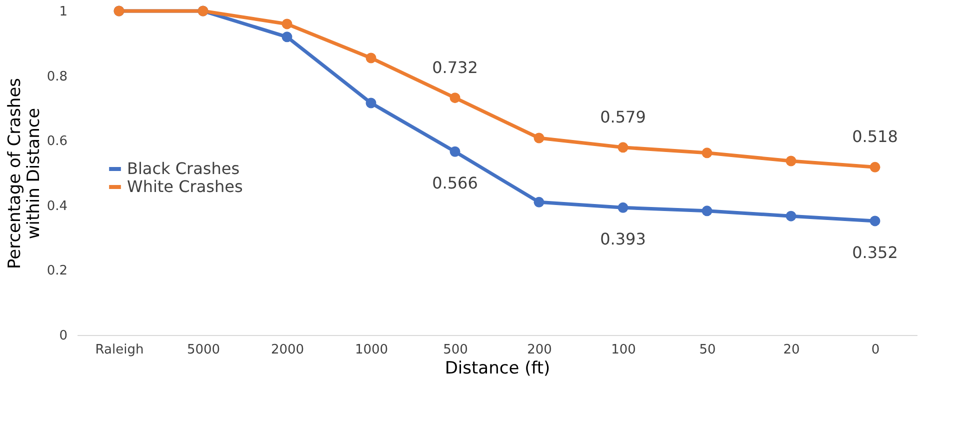  What do you see at coordinates (185, 186) in the screenshot?
I see `legend-label: White Crashes` at bounding box center [185, 186].